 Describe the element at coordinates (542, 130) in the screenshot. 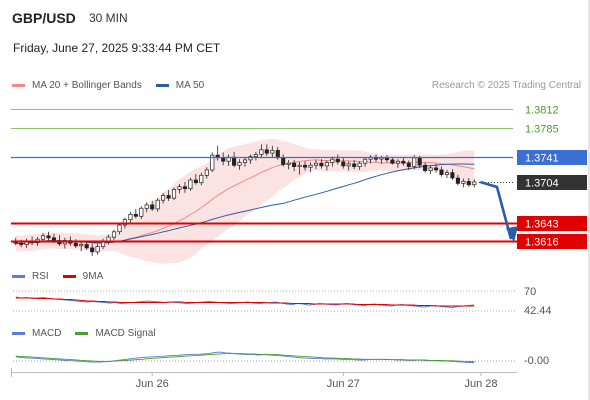

I see `level-label: 1.3785` at that location.